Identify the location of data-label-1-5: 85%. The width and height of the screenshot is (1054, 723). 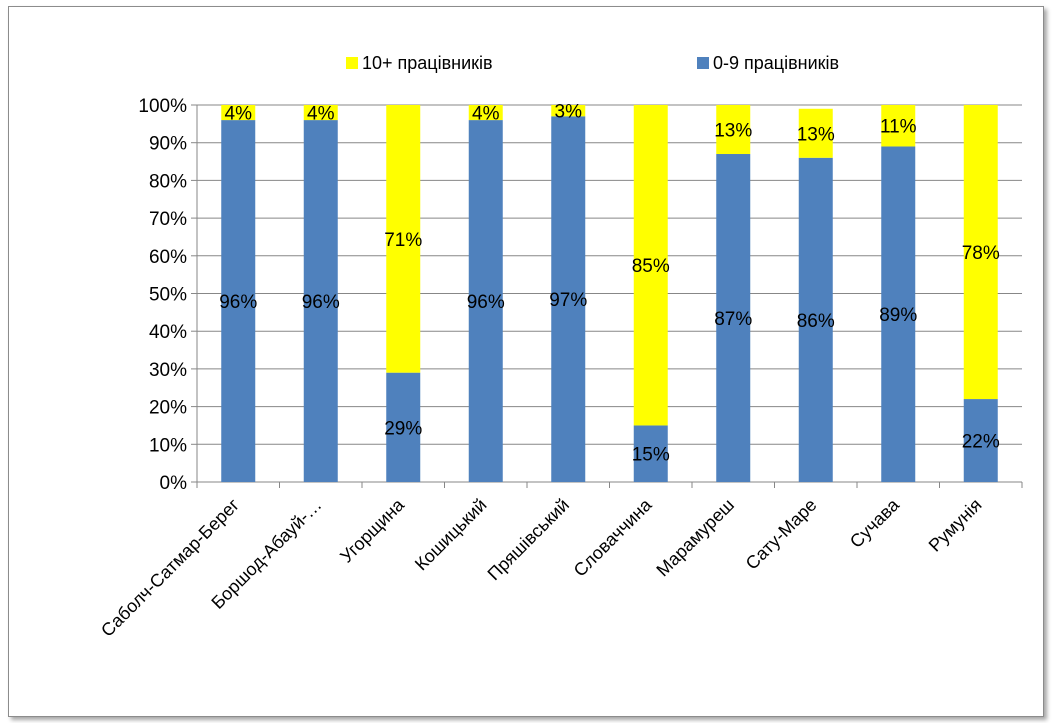
(651, 266).